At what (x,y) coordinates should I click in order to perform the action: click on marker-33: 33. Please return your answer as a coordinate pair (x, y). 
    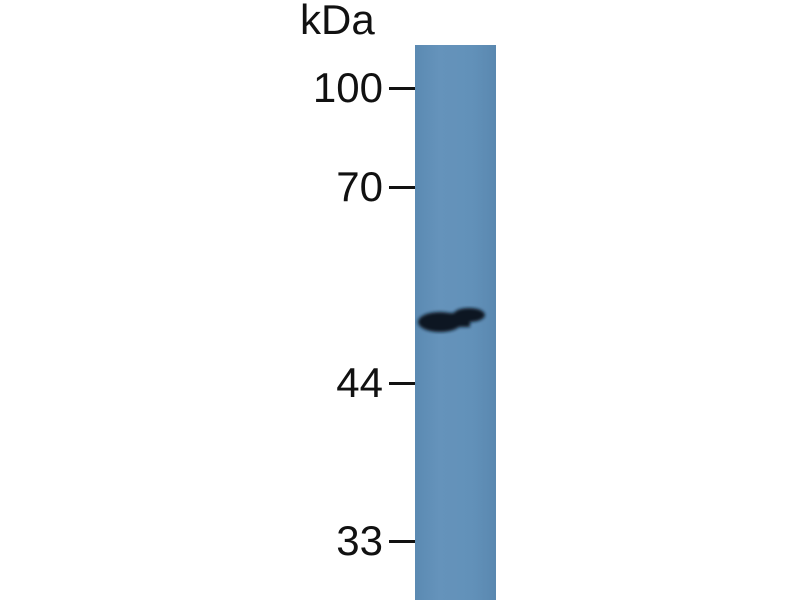
    Looking at the image, I should click on (347, 540).